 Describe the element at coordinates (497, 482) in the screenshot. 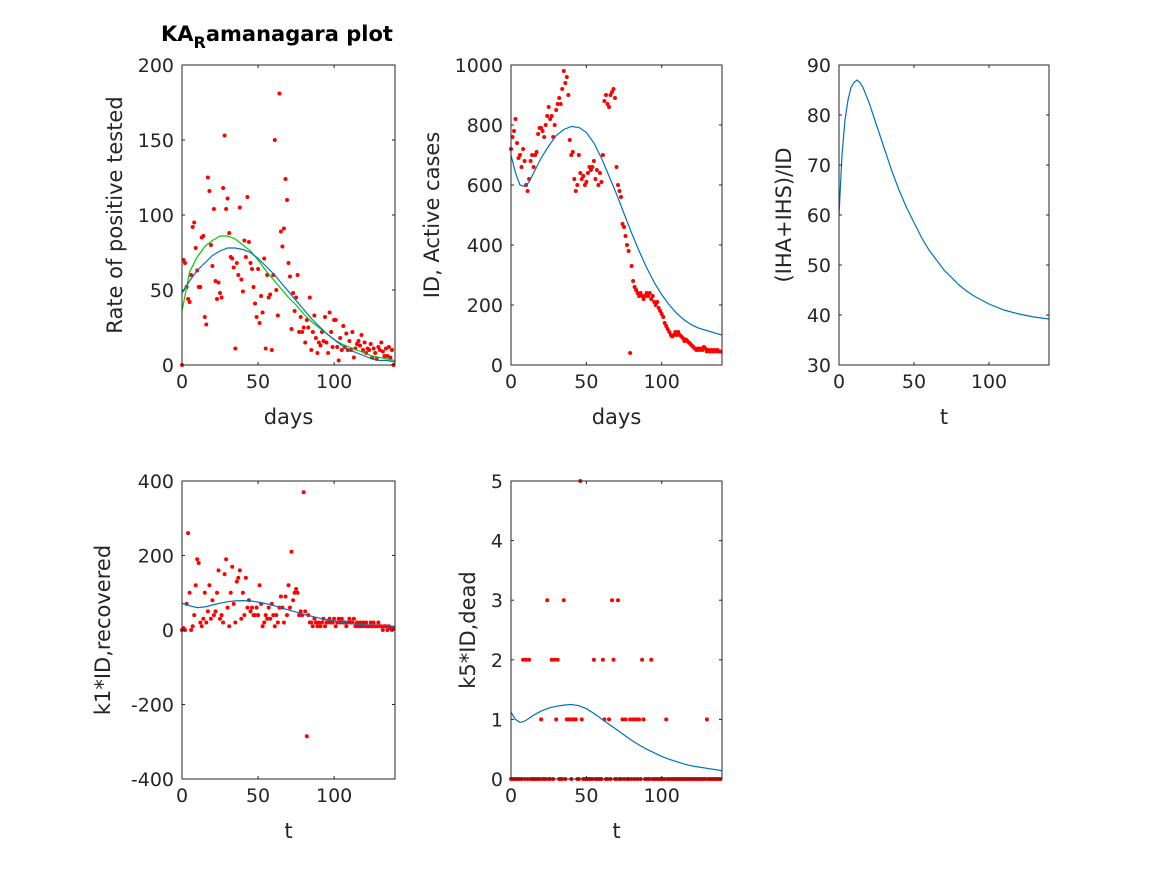

I see `y-tick-label: 5` at that location.